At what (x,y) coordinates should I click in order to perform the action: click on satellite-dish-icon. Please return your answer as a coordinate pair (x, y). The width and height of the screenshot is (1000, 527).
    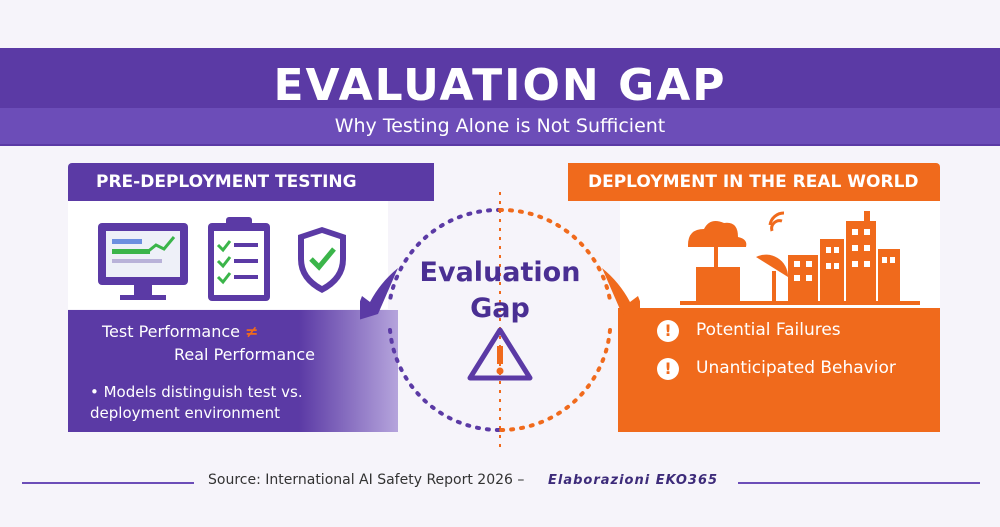
    Looking at the image, I should click on (772, 265).